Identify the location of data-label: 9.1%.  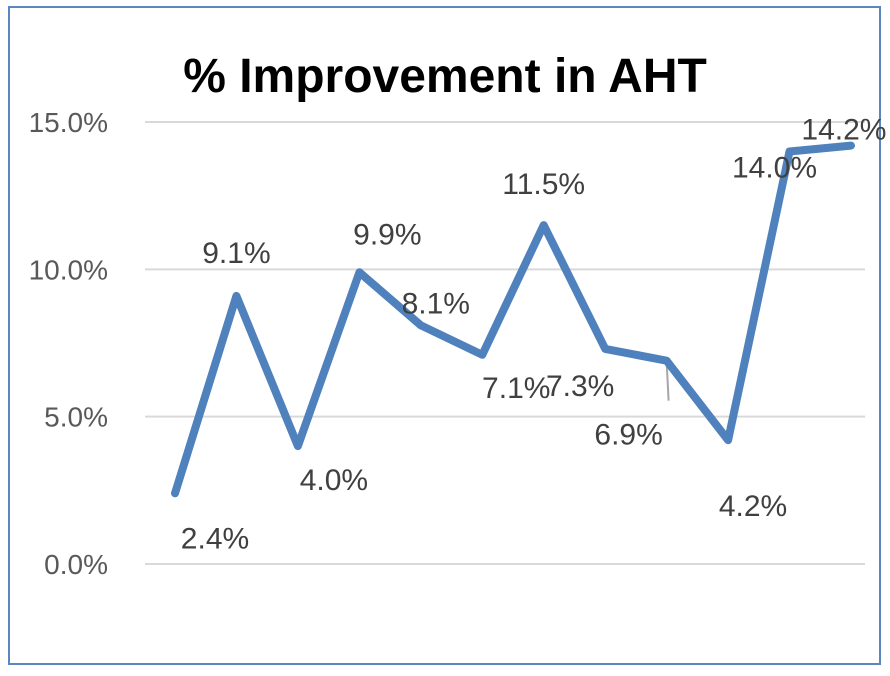
(236, 253).